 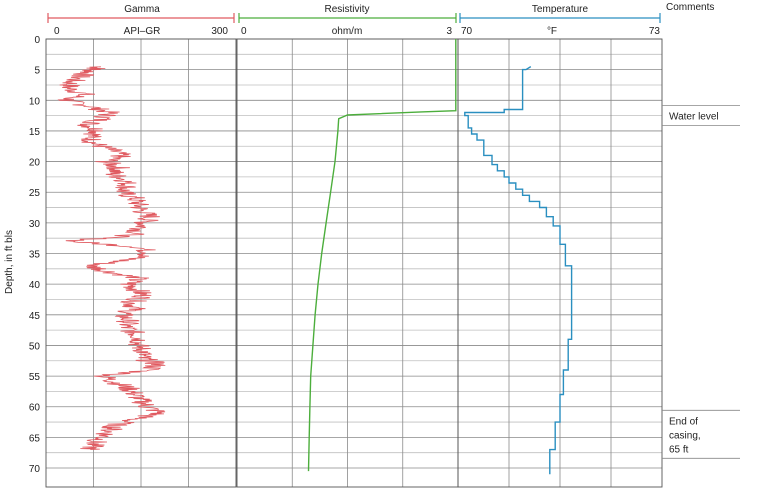 I want to click on temperature-min-label: 70, so click(x=467, y=31).